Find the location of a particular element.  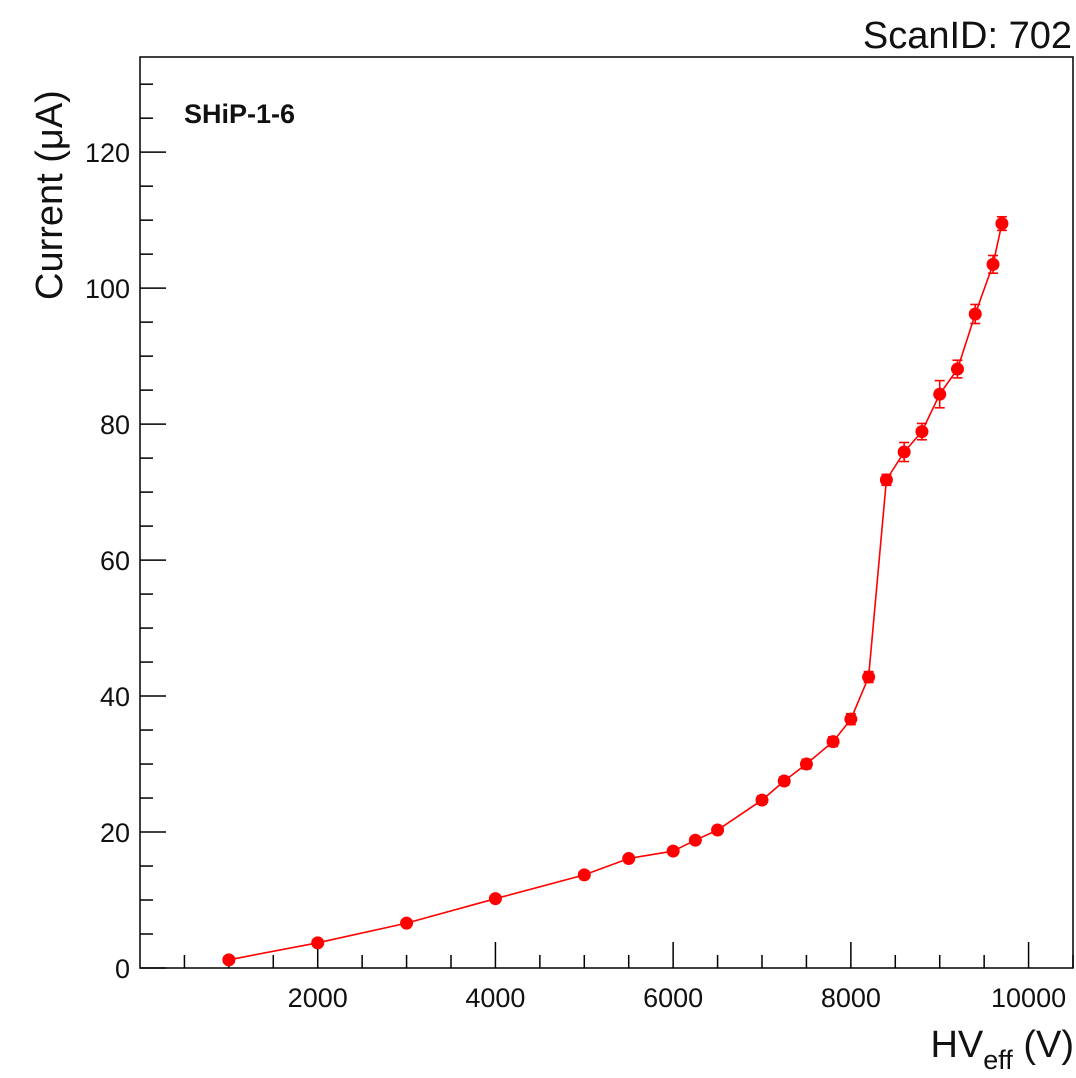

y-tick-labels: 0 20 40 60 80 100 120 is located at coordinates (107, 561).